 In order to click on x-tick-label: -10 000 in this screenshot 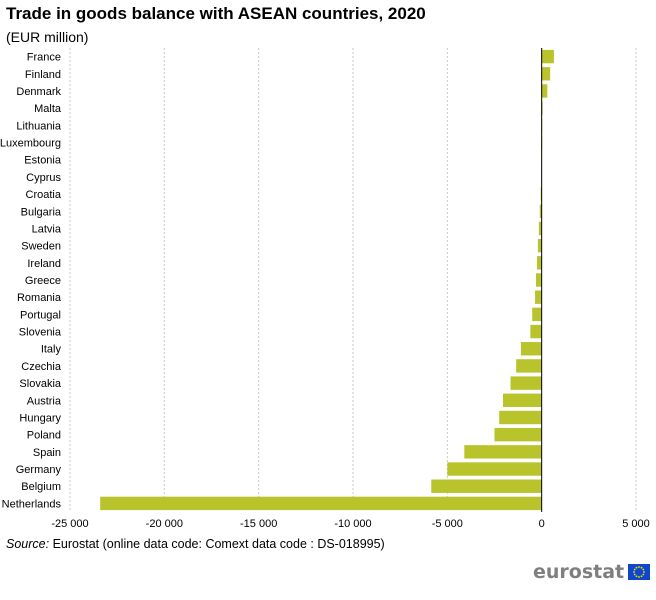, I will do `click(352, 524)`.